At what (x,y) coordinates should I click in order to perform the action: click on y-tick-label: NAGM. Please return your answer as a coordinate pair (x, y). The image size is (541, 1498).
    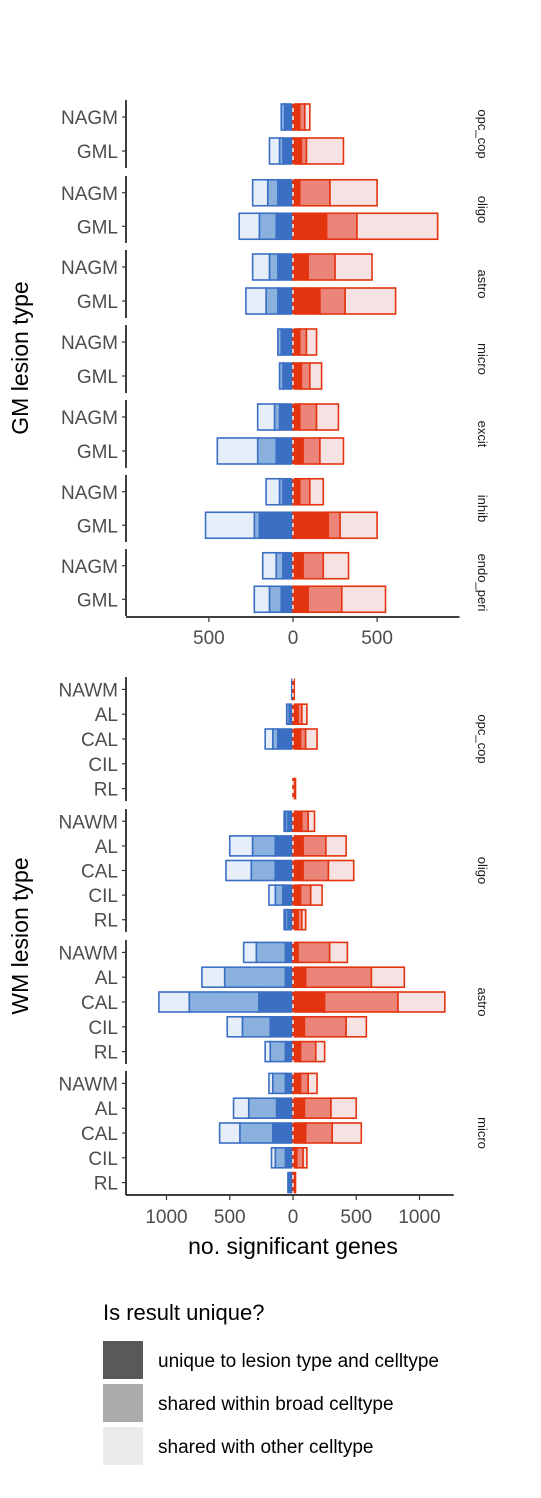
    Looking at the image, I should click on (89, 118).